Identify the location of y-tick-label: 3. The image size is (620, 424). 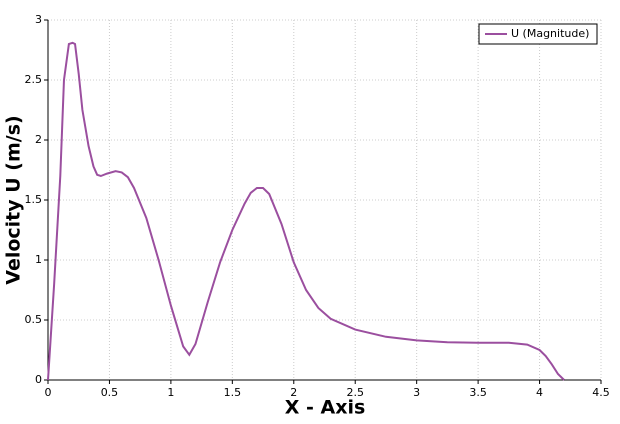
(38, 19).